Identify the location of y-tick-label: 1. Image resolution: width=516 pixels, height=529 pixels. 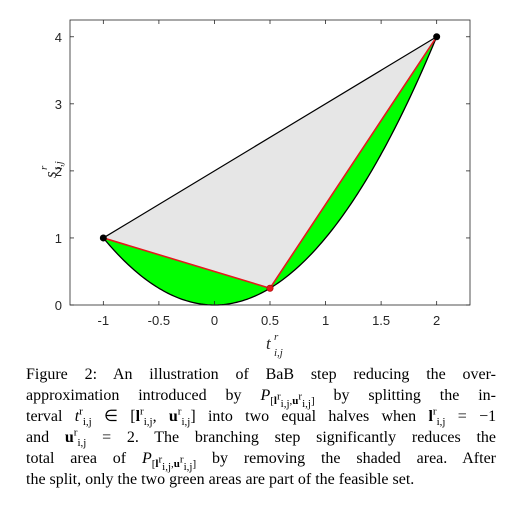
(58, 238).